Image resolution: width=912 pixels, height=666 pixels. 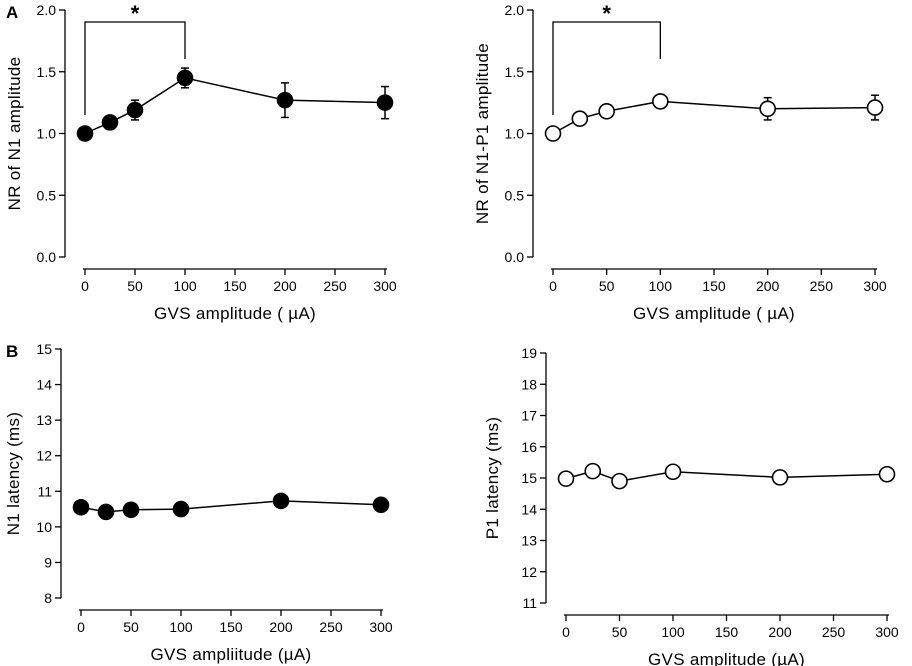 What do you see at coordinates (726, 658) in the screenshot?
I see `x-axis-title: GVS amplitude (µA)` at bounding box center [726, 658].